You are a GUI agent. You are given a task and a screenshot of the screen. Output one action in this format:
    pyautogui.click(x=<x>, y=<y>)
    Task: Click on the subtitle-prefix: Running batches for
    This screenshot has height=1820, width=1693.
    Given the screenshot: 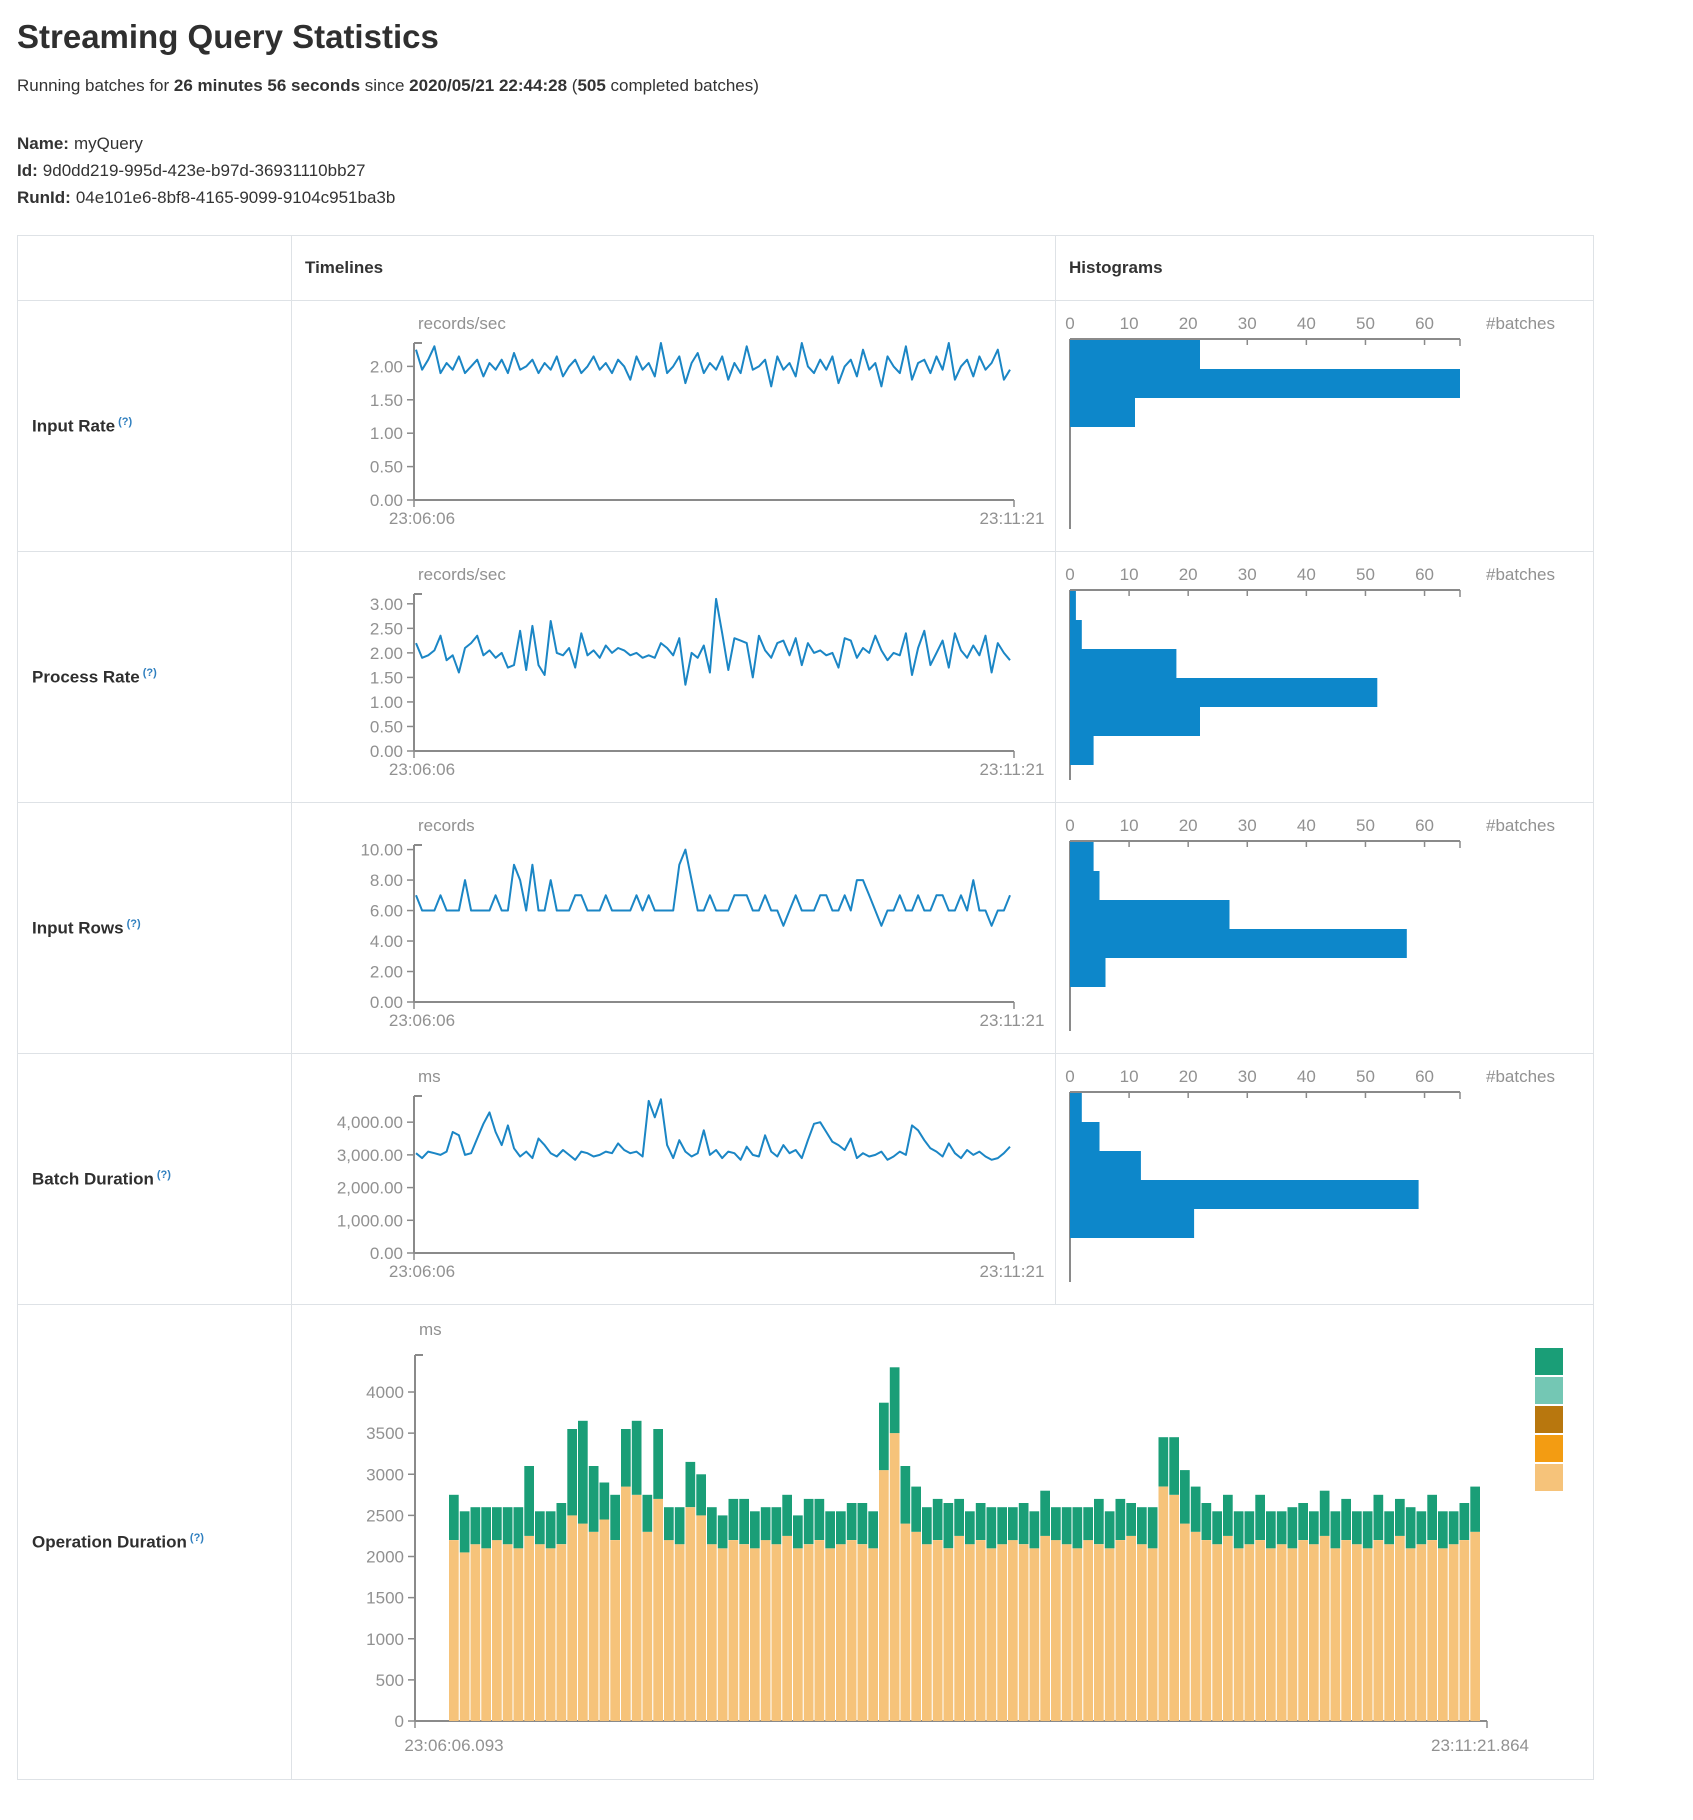 What is the action you would take?
    pyautogui.click(x=95, y=85)
    